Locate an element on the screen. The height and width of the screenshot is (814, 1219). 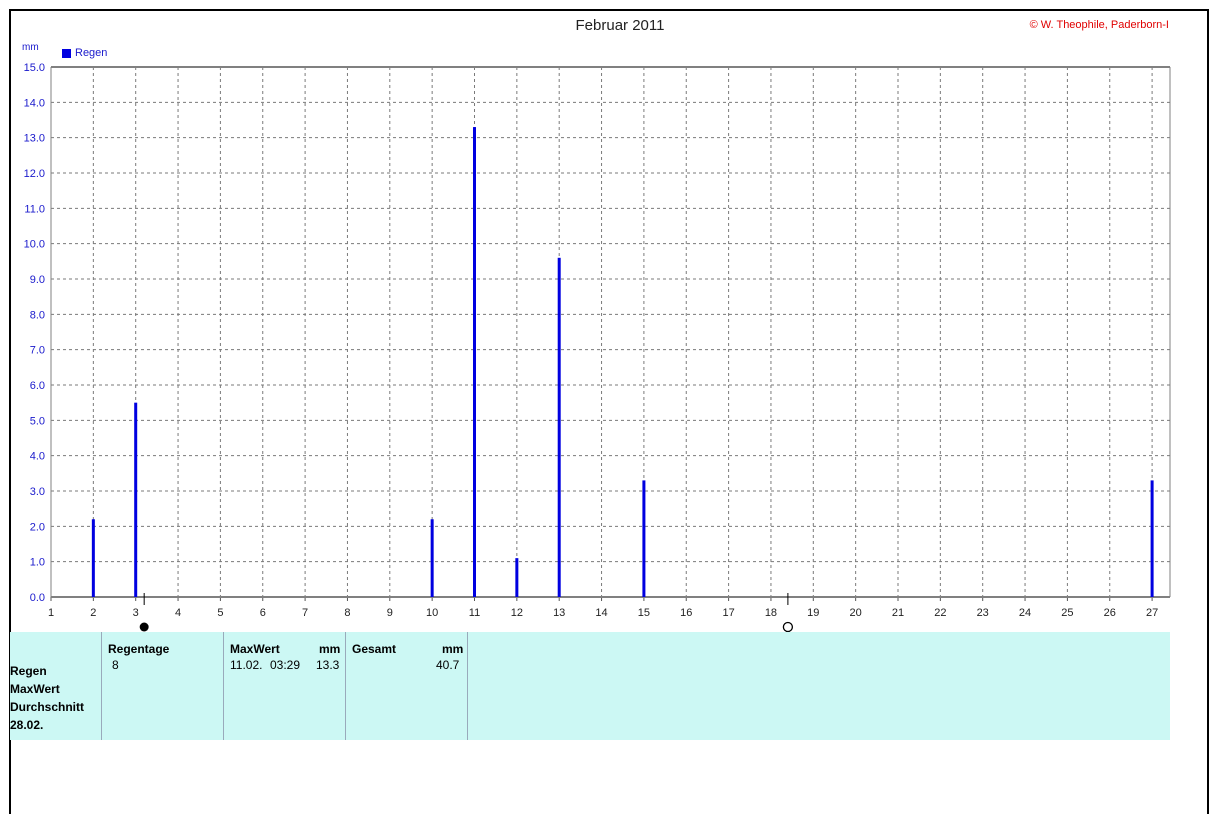
x-tick-label: 23 is located at coordinates (983, 613).